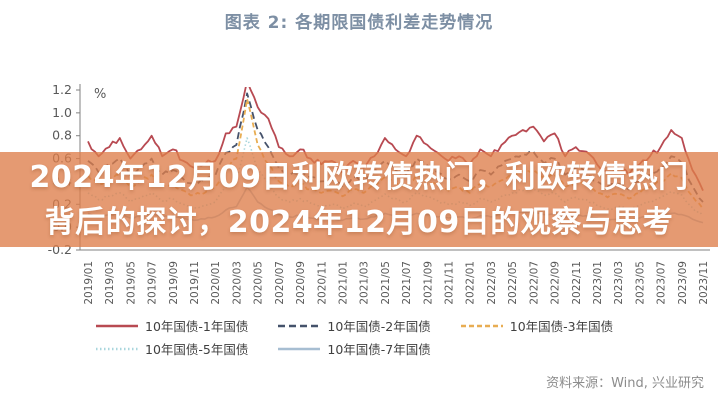 This screenshot has width=718, height=400. Describe the element at coordinates (237, 283) in the screenshot. I see `x-tick-label: 2020/03` at that location.